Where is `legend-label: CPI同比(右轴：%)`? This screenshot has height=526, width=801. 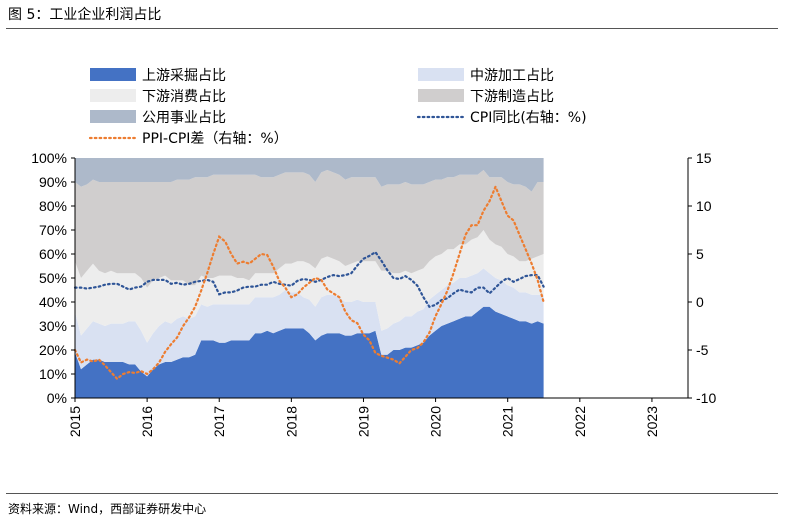
legend-label: CPI同比(右轴：%) is located at coordinates (528, 118).